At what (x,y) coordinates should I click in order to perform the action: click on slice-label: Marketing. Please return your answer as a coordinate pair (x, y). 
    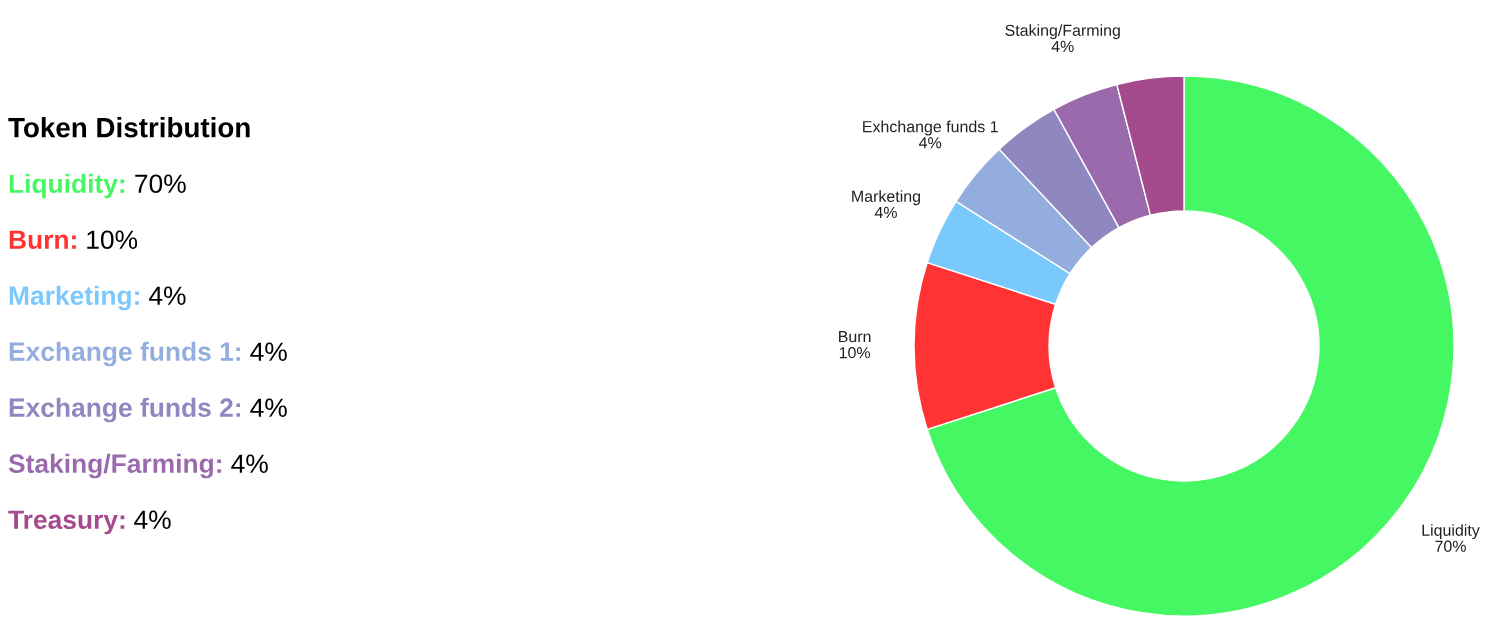
    Looking at the image, I should click on (886, 198).